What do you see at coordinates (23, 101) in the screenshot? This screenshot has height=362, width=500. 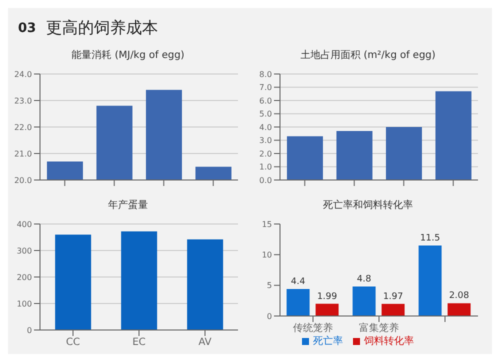 I see `y-tick-label: 23.0` at bounding box center [23, 101].